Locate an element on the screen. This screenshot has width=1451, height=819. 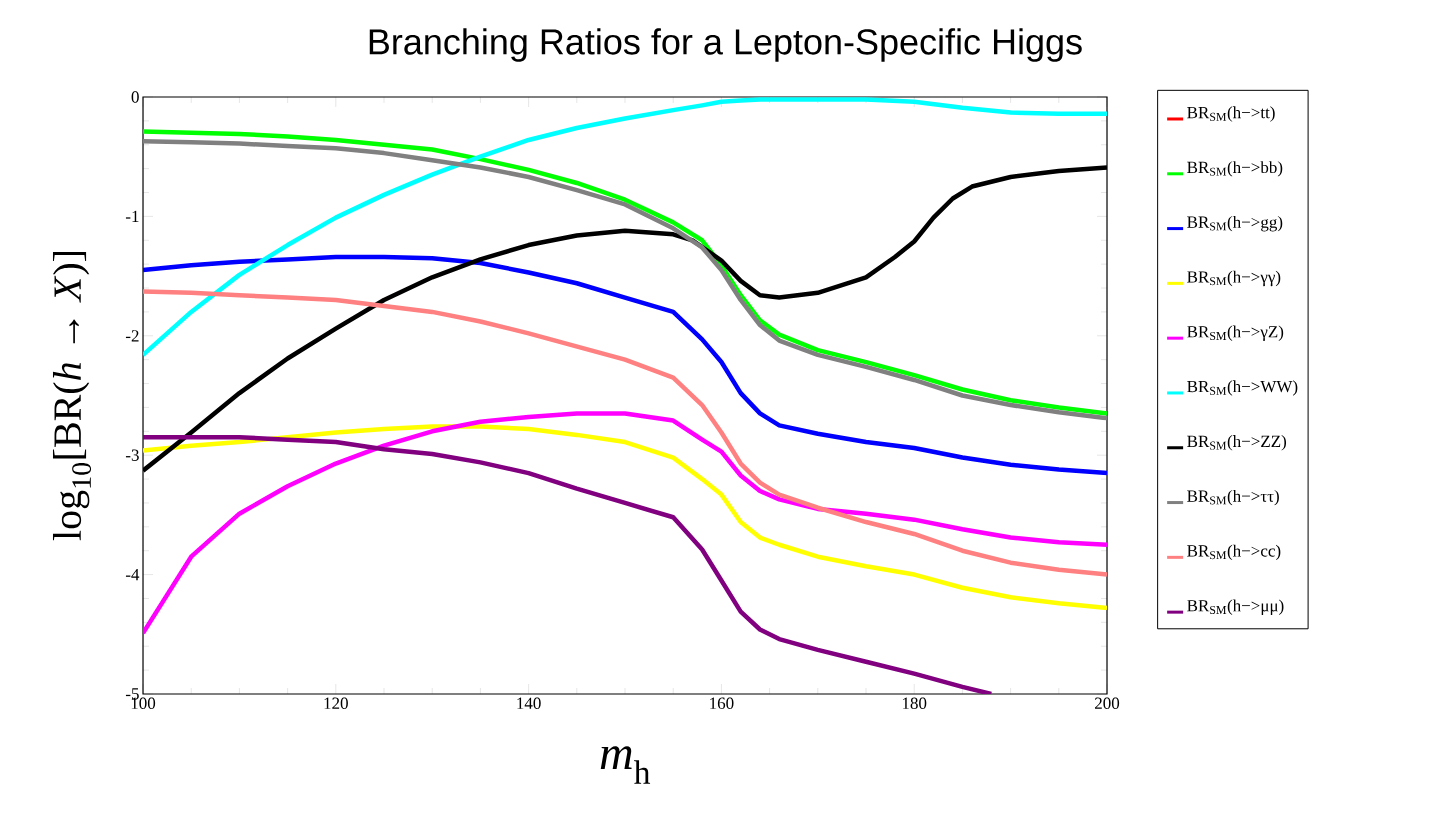
legend-label: BR$_{SM}$(h−>cc) is located at coordinates (1234, 552).